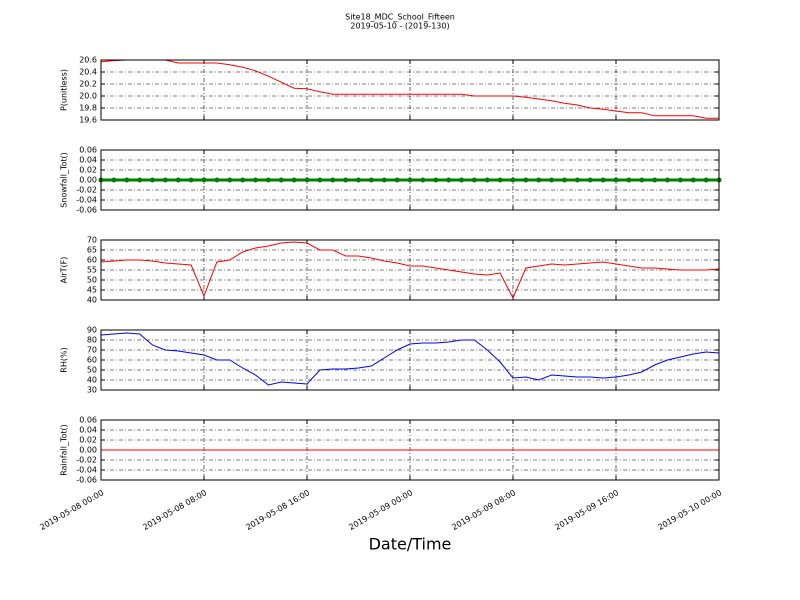 The height and width of the screenshot is (600, 800). Describe the element at coordinates (399, 26) in the screenshot. I see `chart-subtitle: 2019-05-10 - (2019-130)` at that location.